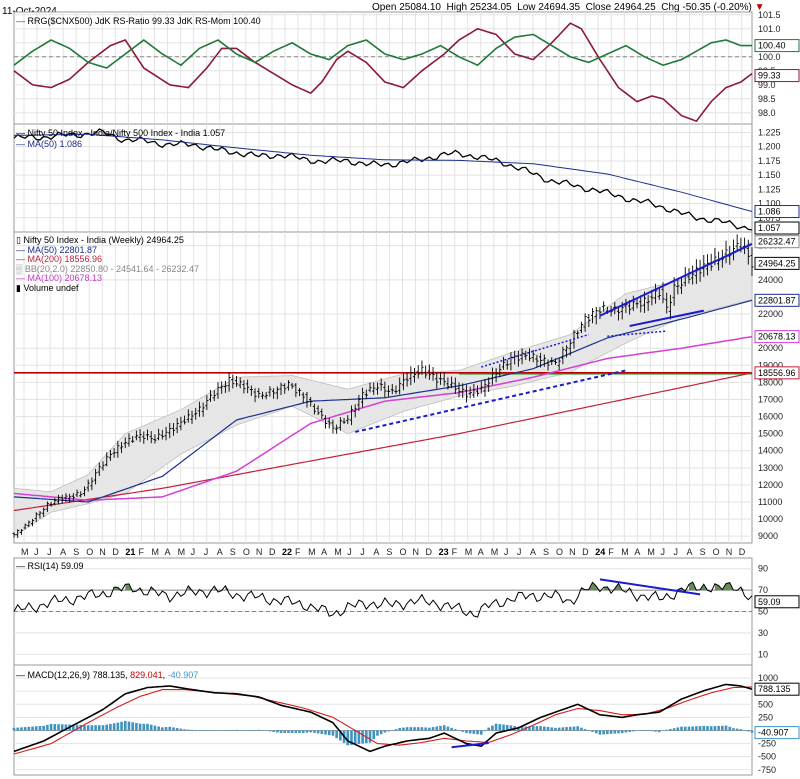 The height and width of the screenshot is (779, 800). What do you see at coordinates (759, 7) in the screenshot?
I see `down-arrow-icon: ▼` at bounding box center [759, 7].